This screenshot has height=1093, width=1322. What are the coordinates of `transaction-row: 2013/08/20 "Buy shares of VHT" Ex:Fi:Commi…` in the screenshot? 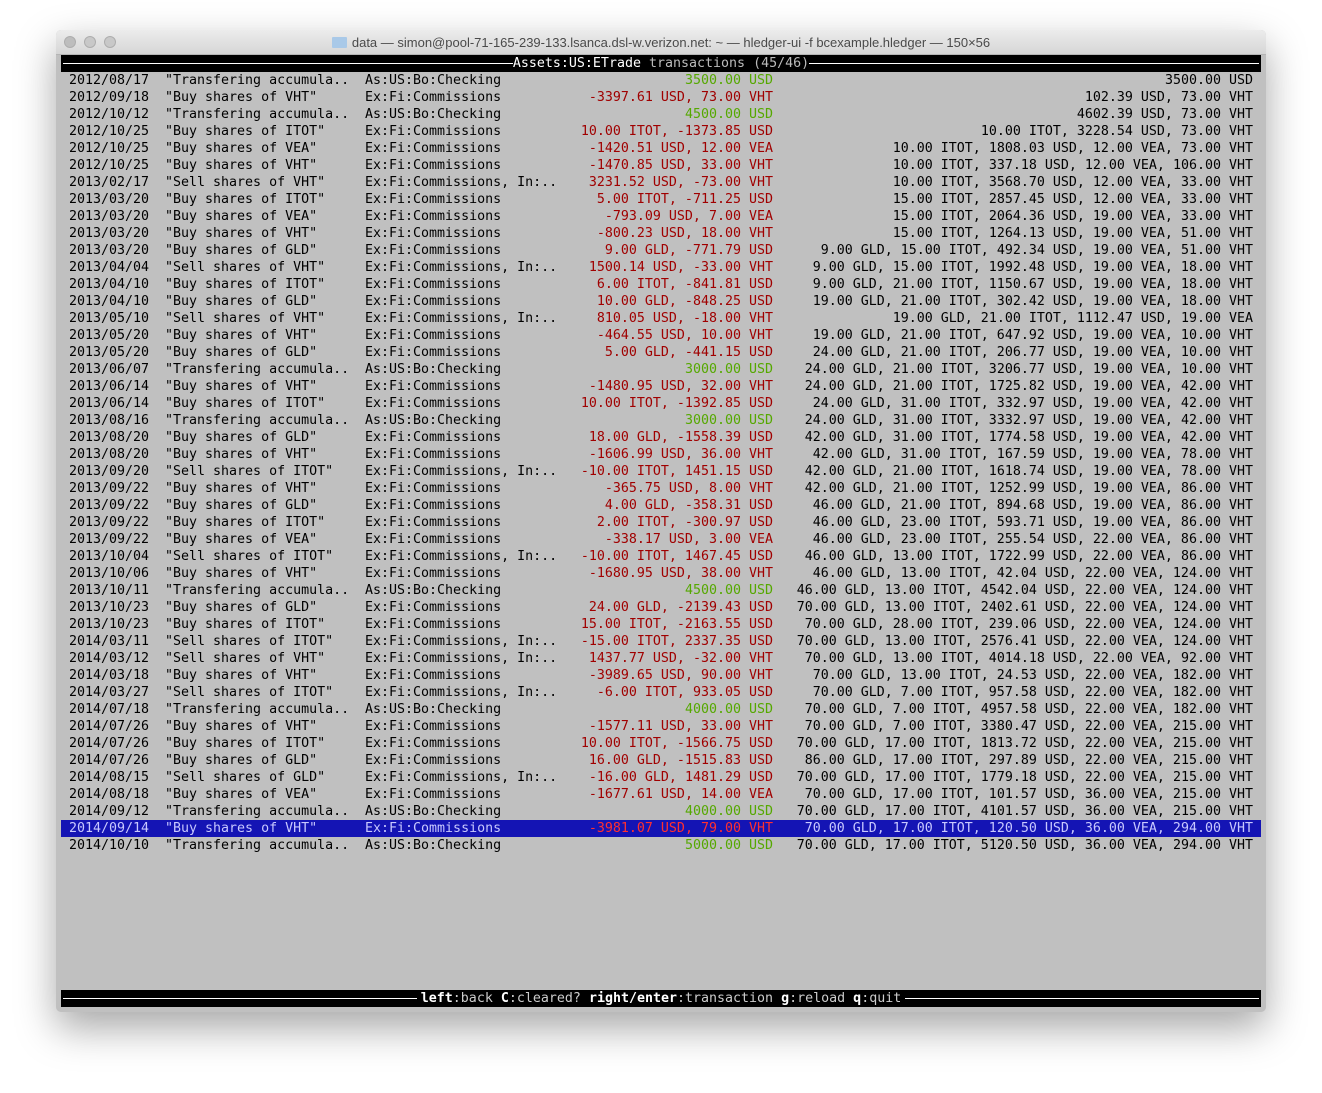 It's located at (661, 454).